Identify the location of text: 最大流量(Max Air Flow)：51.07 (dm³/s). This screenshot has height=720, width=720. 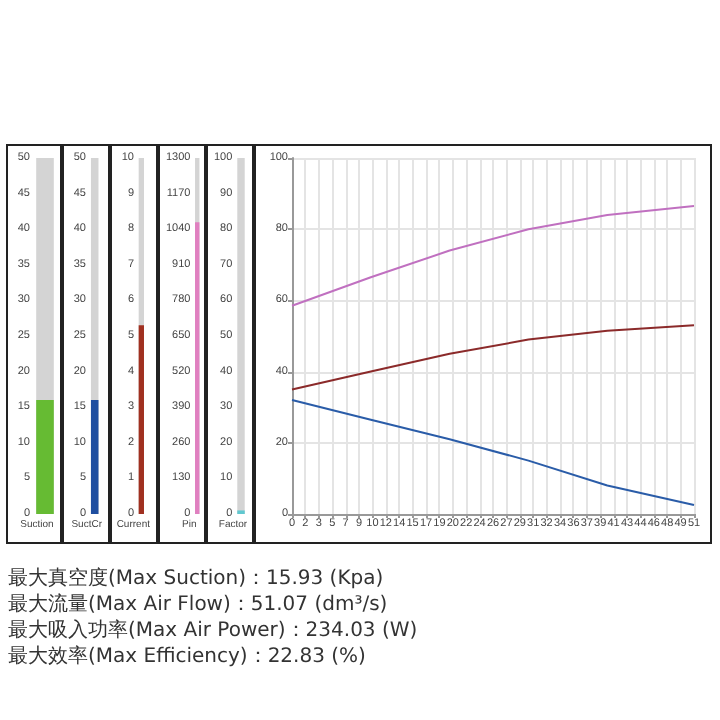
(199, 605).